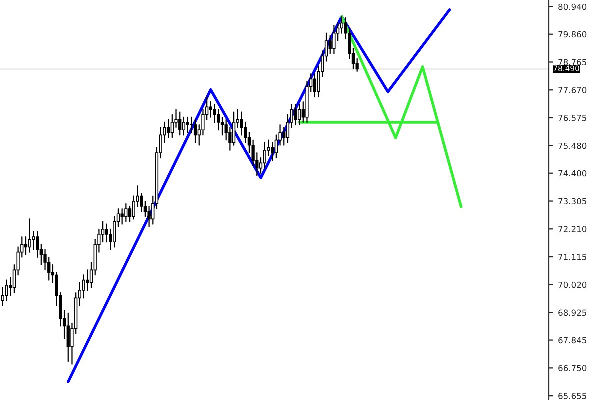 This screenshot has height=400, width=600. I want to click on y-tick-label: 76.575, so click(572, 118).